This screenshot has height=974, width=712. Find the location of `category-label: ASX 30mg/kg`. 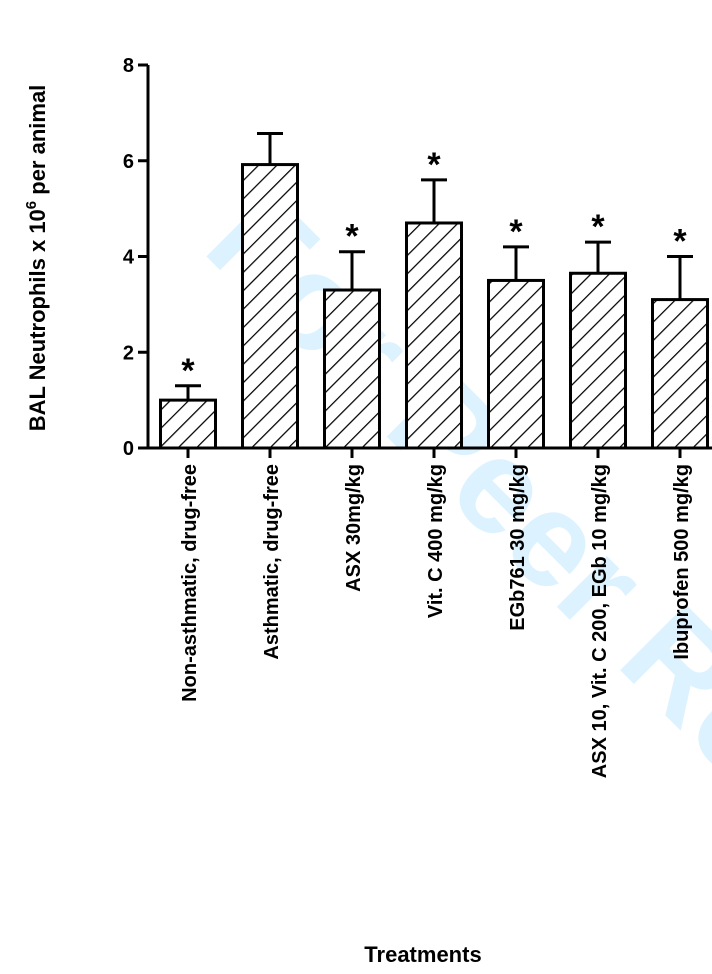

category-label: ASX 30mg/kg is located at coordinates (354, 528).